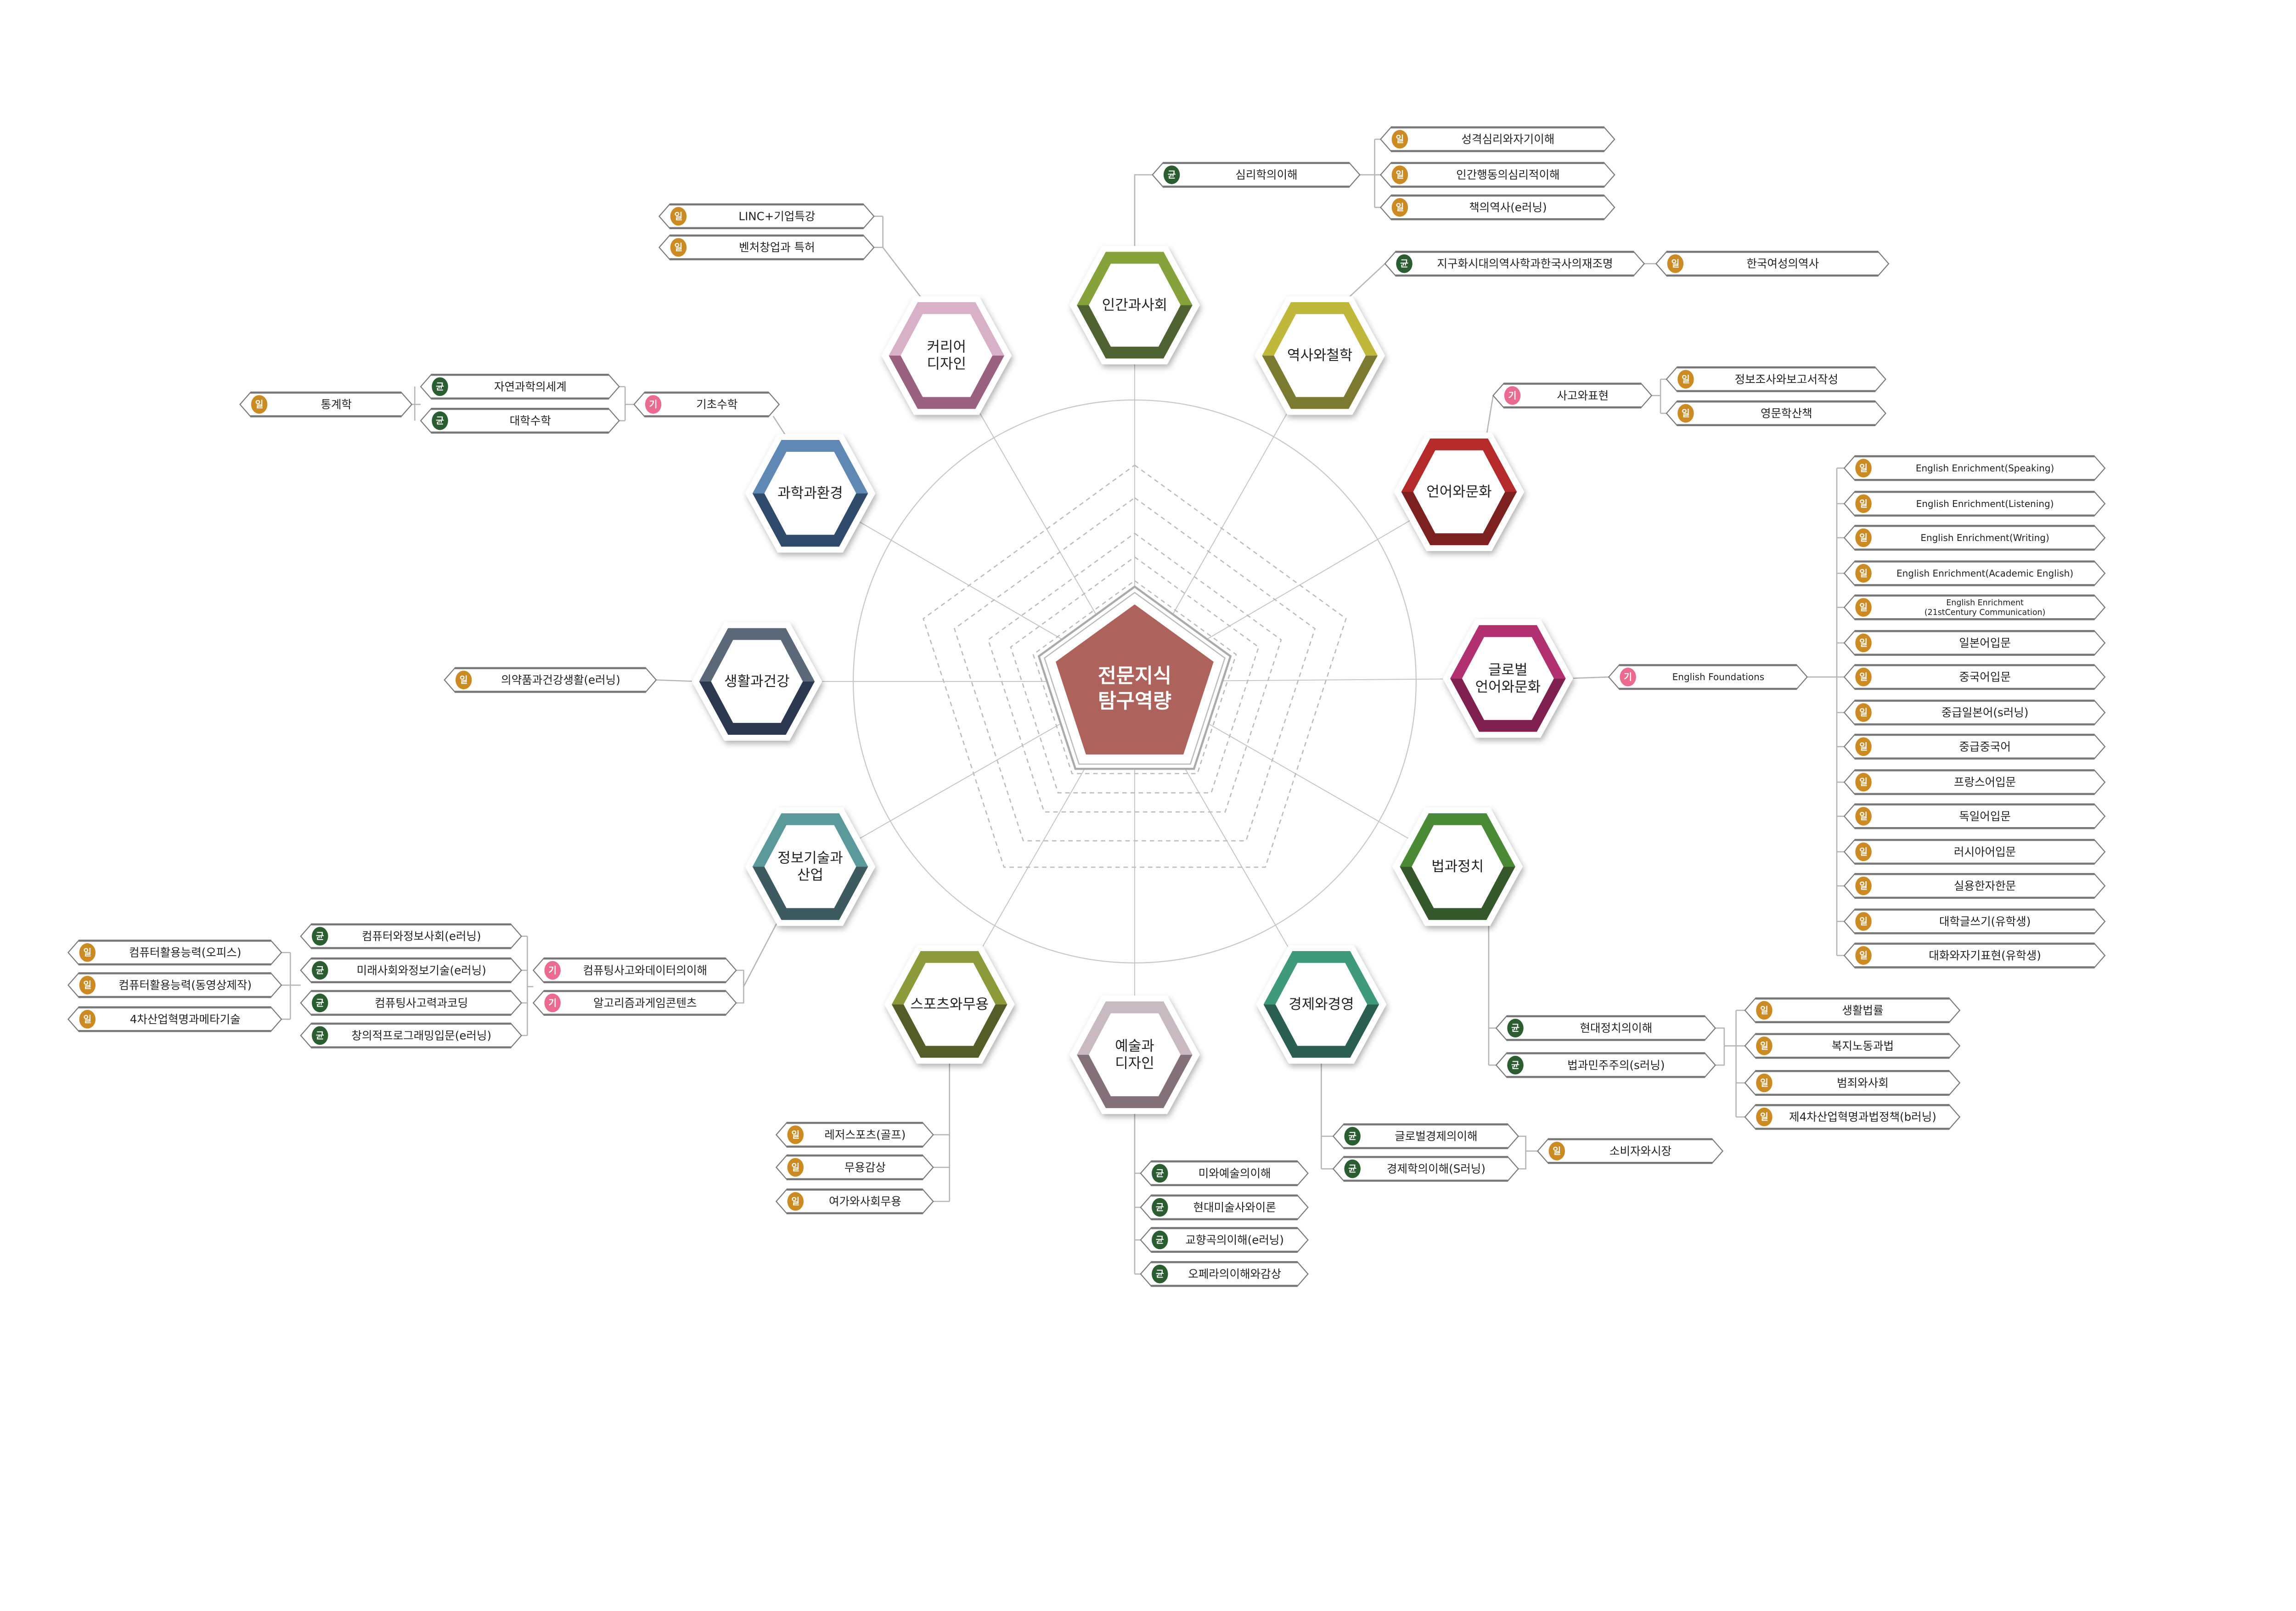 Image resolution: width=2296 pixels, height=1611 pixels. I want to click on course-tag: 일 대화와자기표현(유학생), so click(1974, 955).